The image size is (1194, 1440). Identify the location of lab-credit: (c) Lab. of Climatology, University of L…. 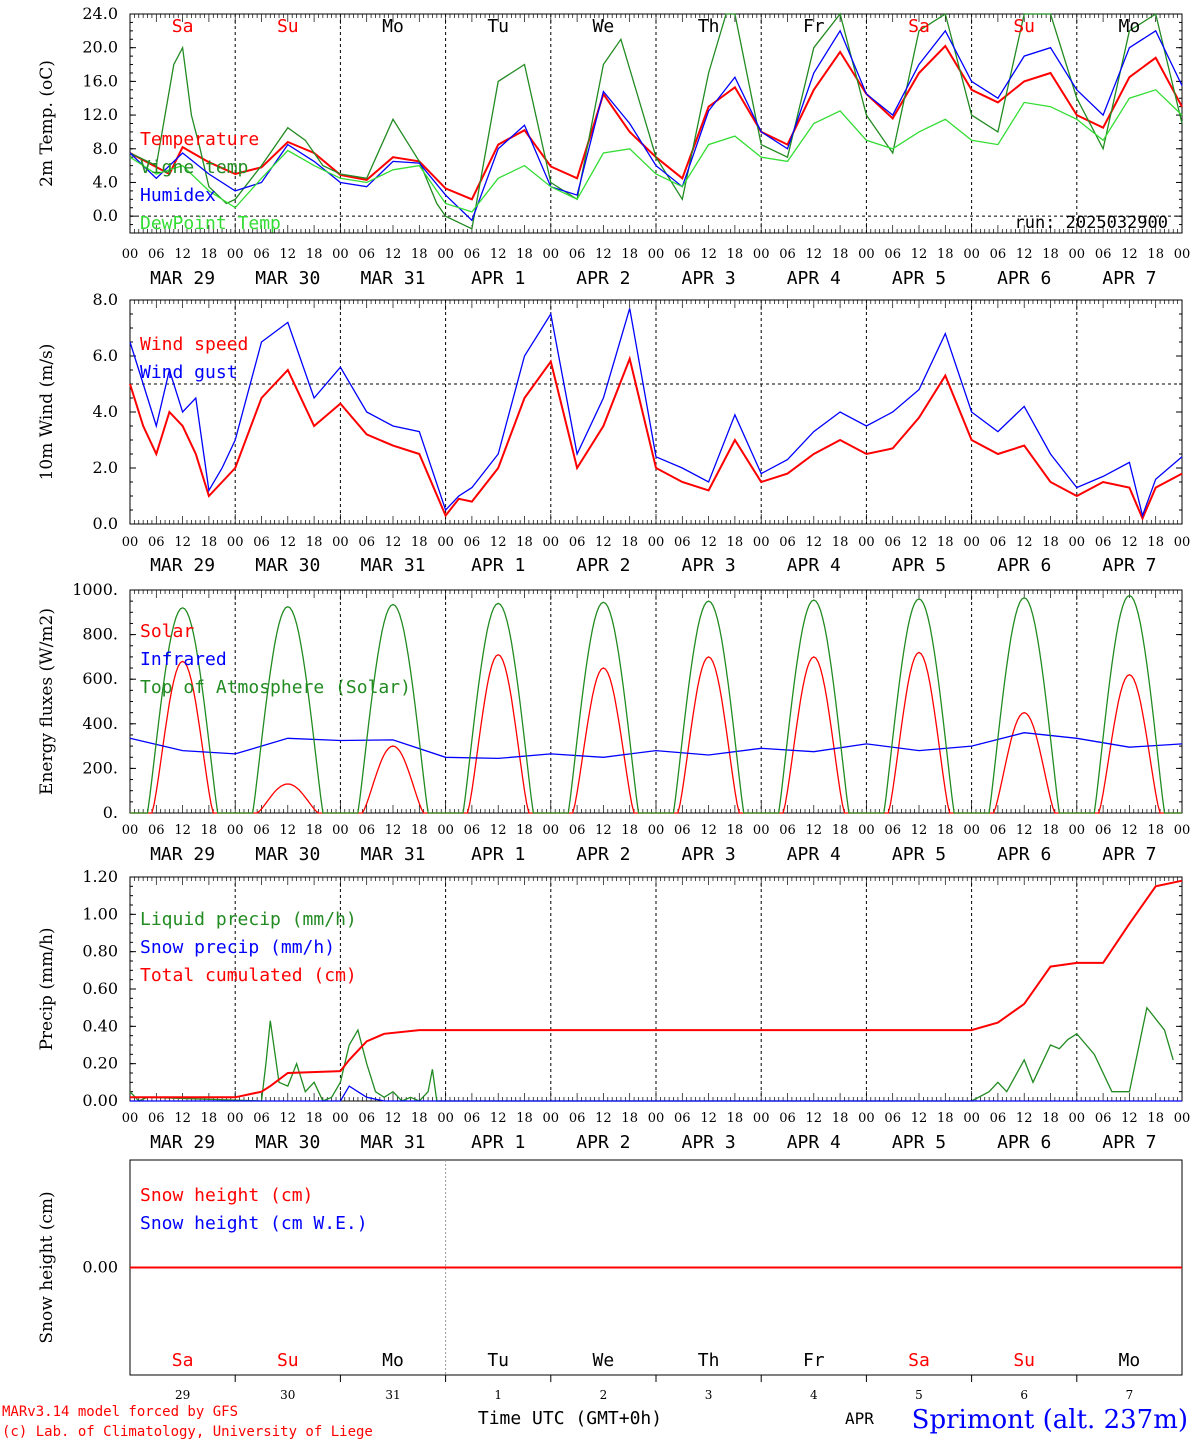
(187, 1432).